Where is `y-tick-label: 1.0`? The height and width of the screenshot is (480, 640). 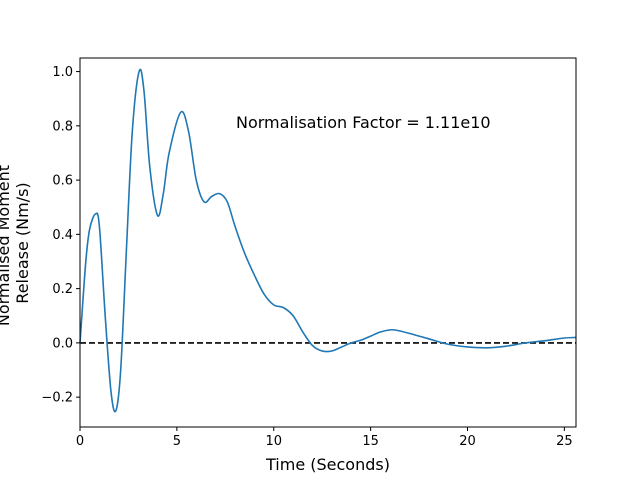
y-tick-label: 1.0 is located at coordinates (62, 72).